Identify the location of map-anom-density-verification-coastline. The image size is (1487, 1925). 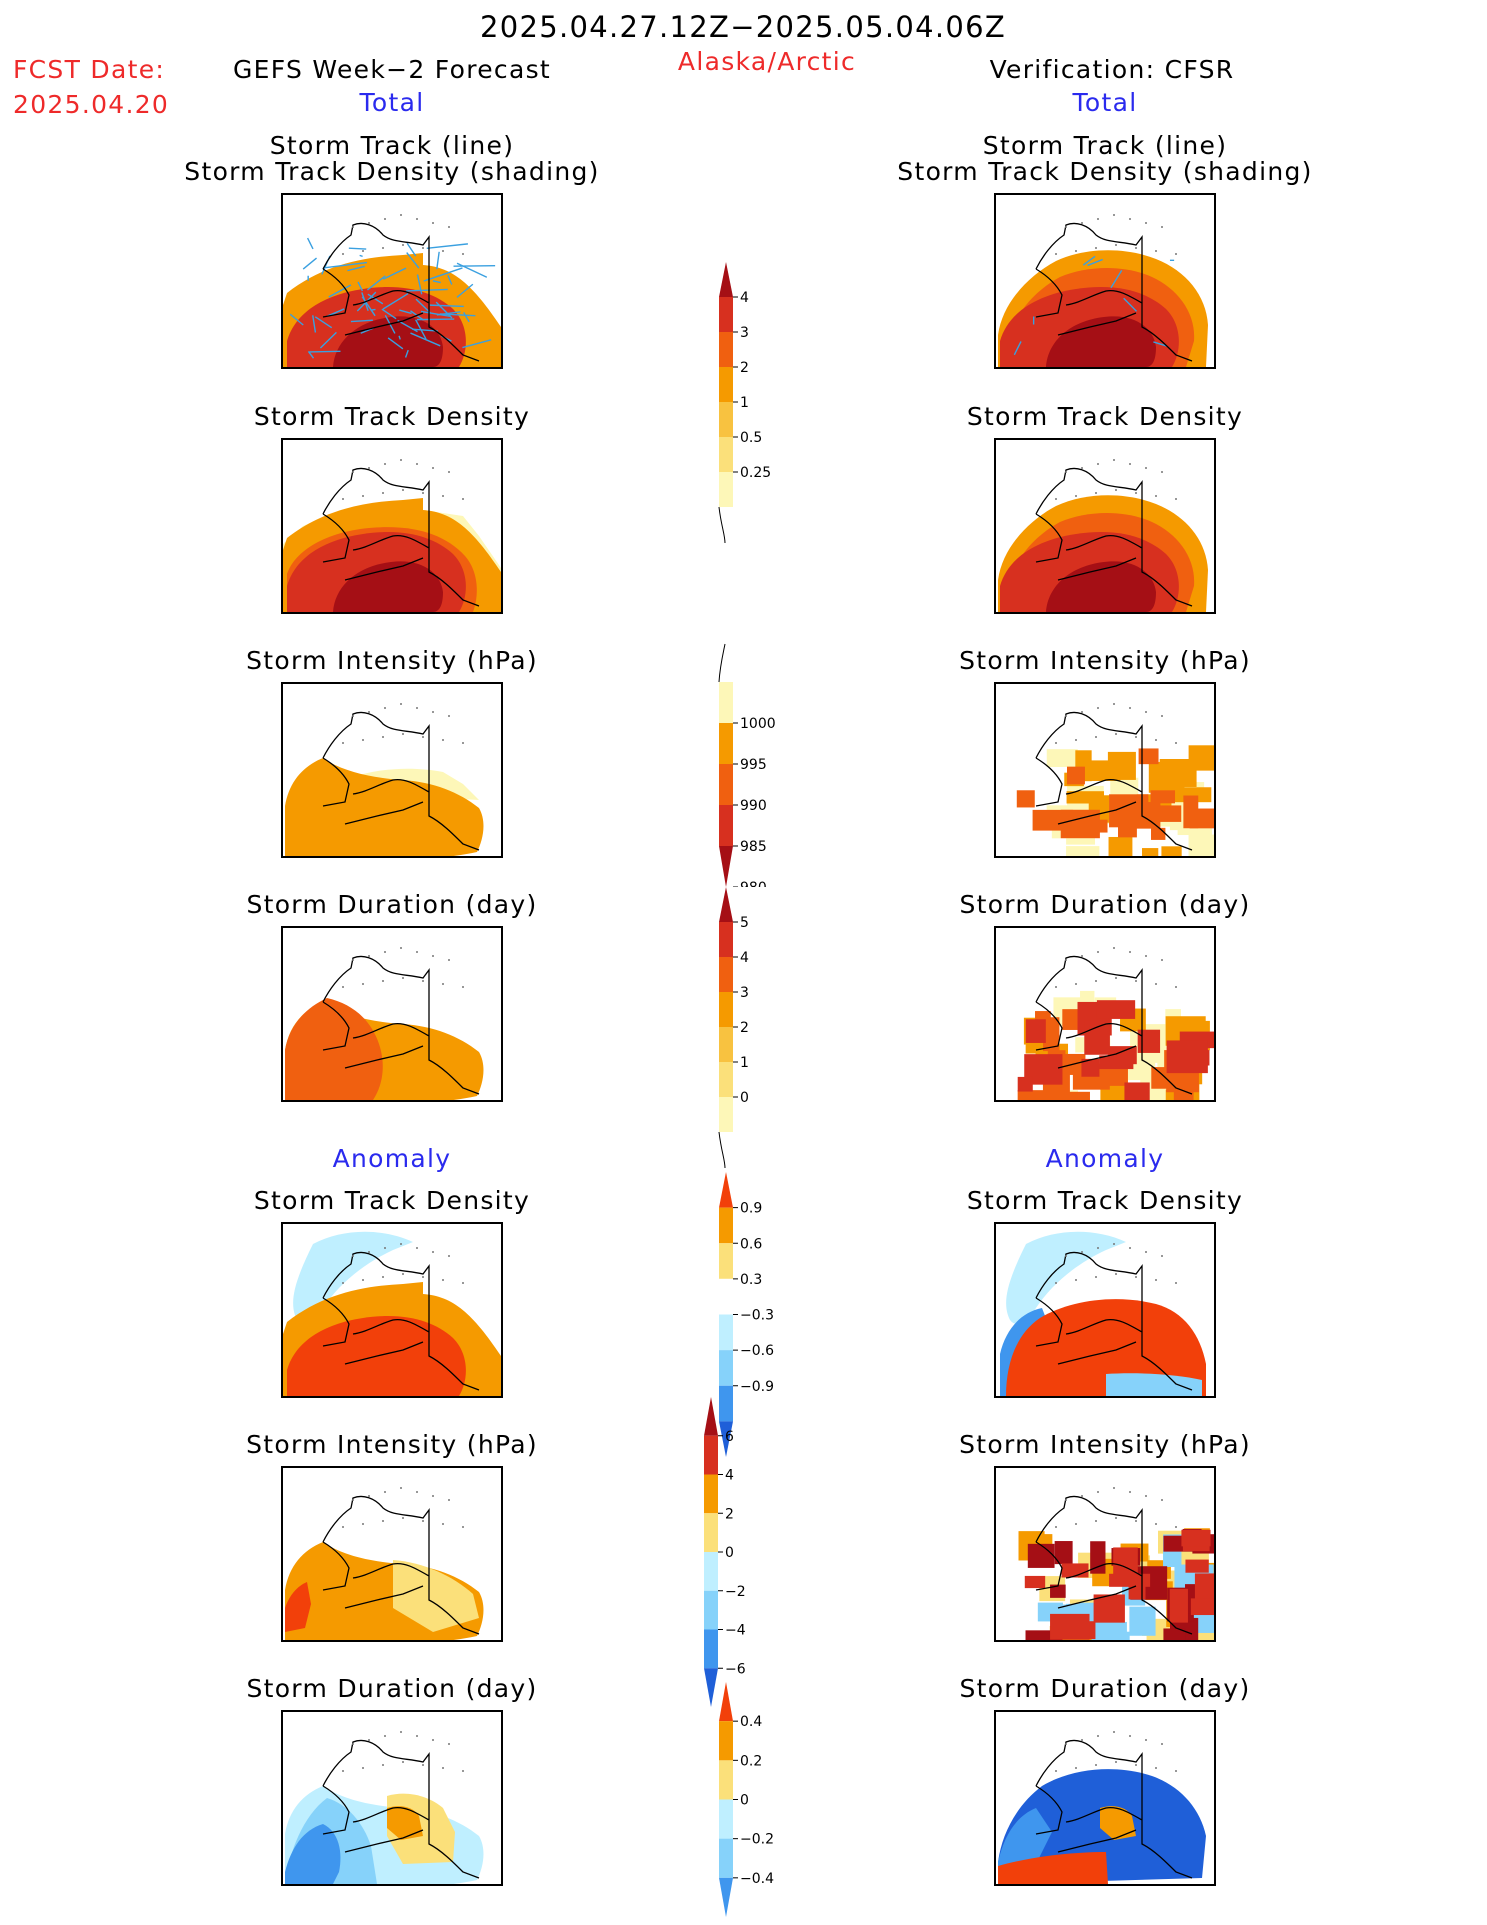
(1114, 1321).